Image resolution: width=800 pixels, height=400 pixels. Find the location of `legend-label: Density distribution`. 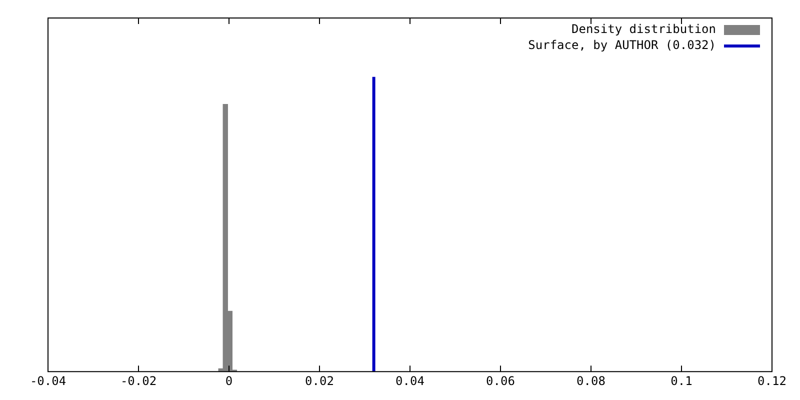

legend-label: Density distribution is located at coordinates (644, 29).